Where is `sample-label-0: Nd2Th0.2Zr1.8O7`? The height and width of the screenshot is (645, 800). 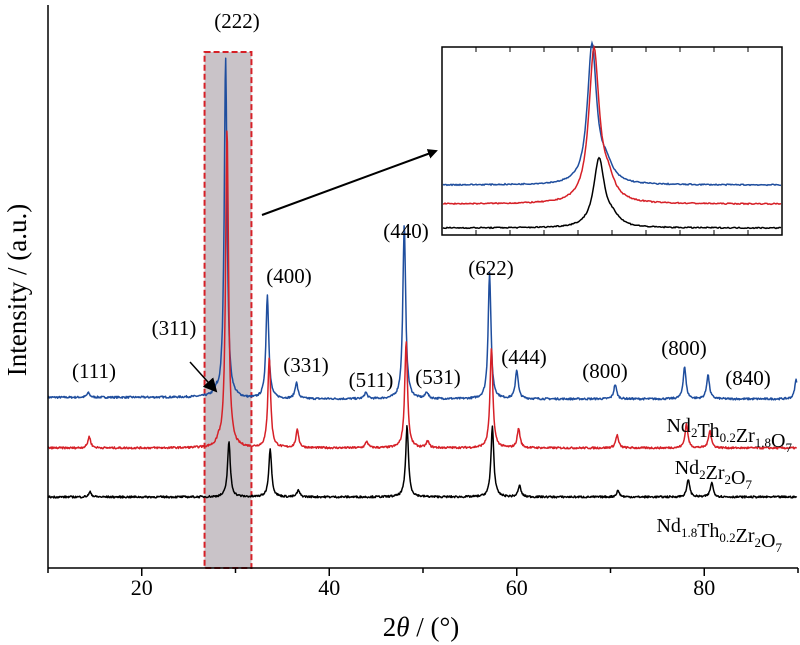 sample-label-0: Nd2Th0.2Zr1.8O7 is located at coordinates (729, 435).